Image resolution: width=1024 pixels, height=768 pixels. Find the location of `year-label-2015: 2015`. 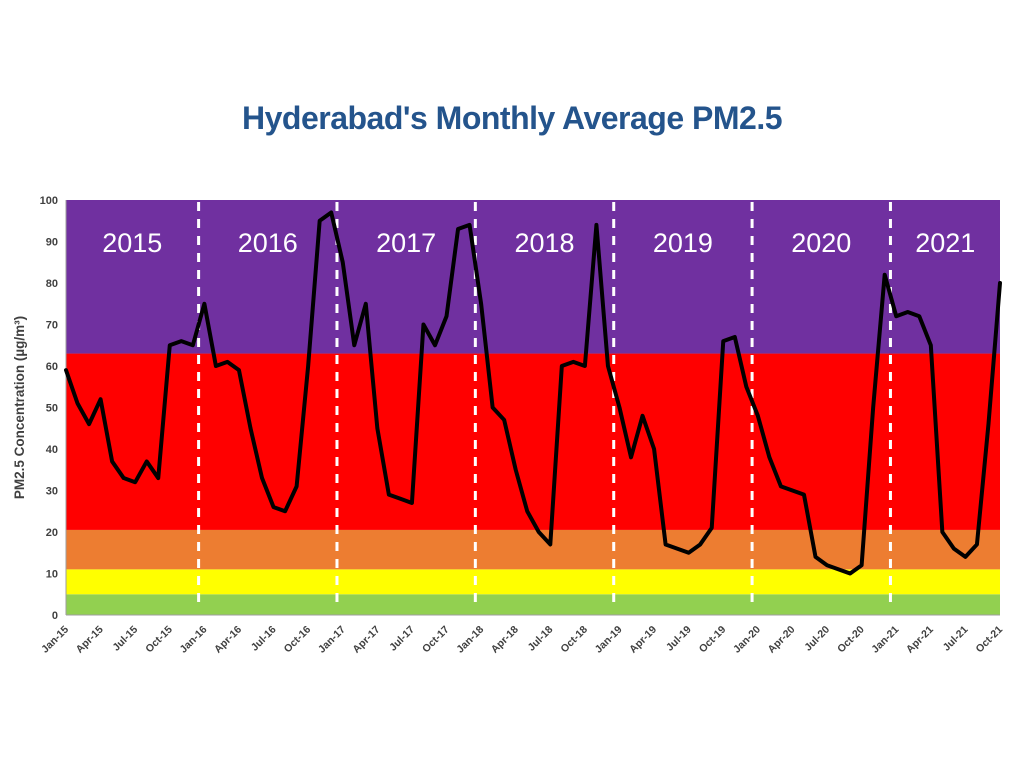

year-label-2015: 2015 is located at coordinates (132, 243).